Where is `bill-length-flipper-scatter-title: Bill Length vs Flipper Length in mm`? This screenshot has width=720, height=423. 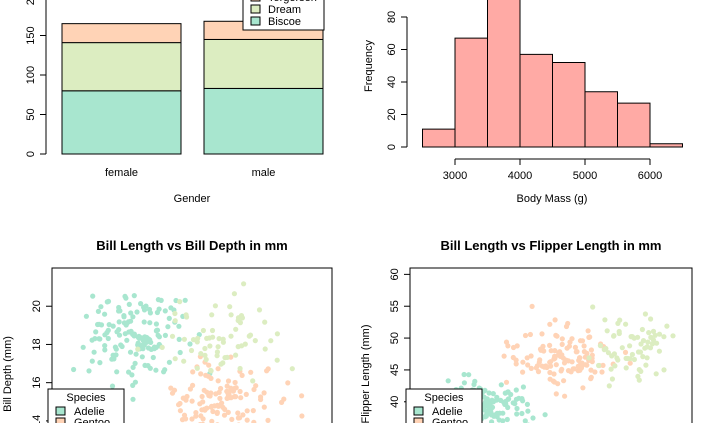
bill-length-flipper-scatter-title: Bill Length vs Flipper Length in mm is located at coordinates (550, 245).